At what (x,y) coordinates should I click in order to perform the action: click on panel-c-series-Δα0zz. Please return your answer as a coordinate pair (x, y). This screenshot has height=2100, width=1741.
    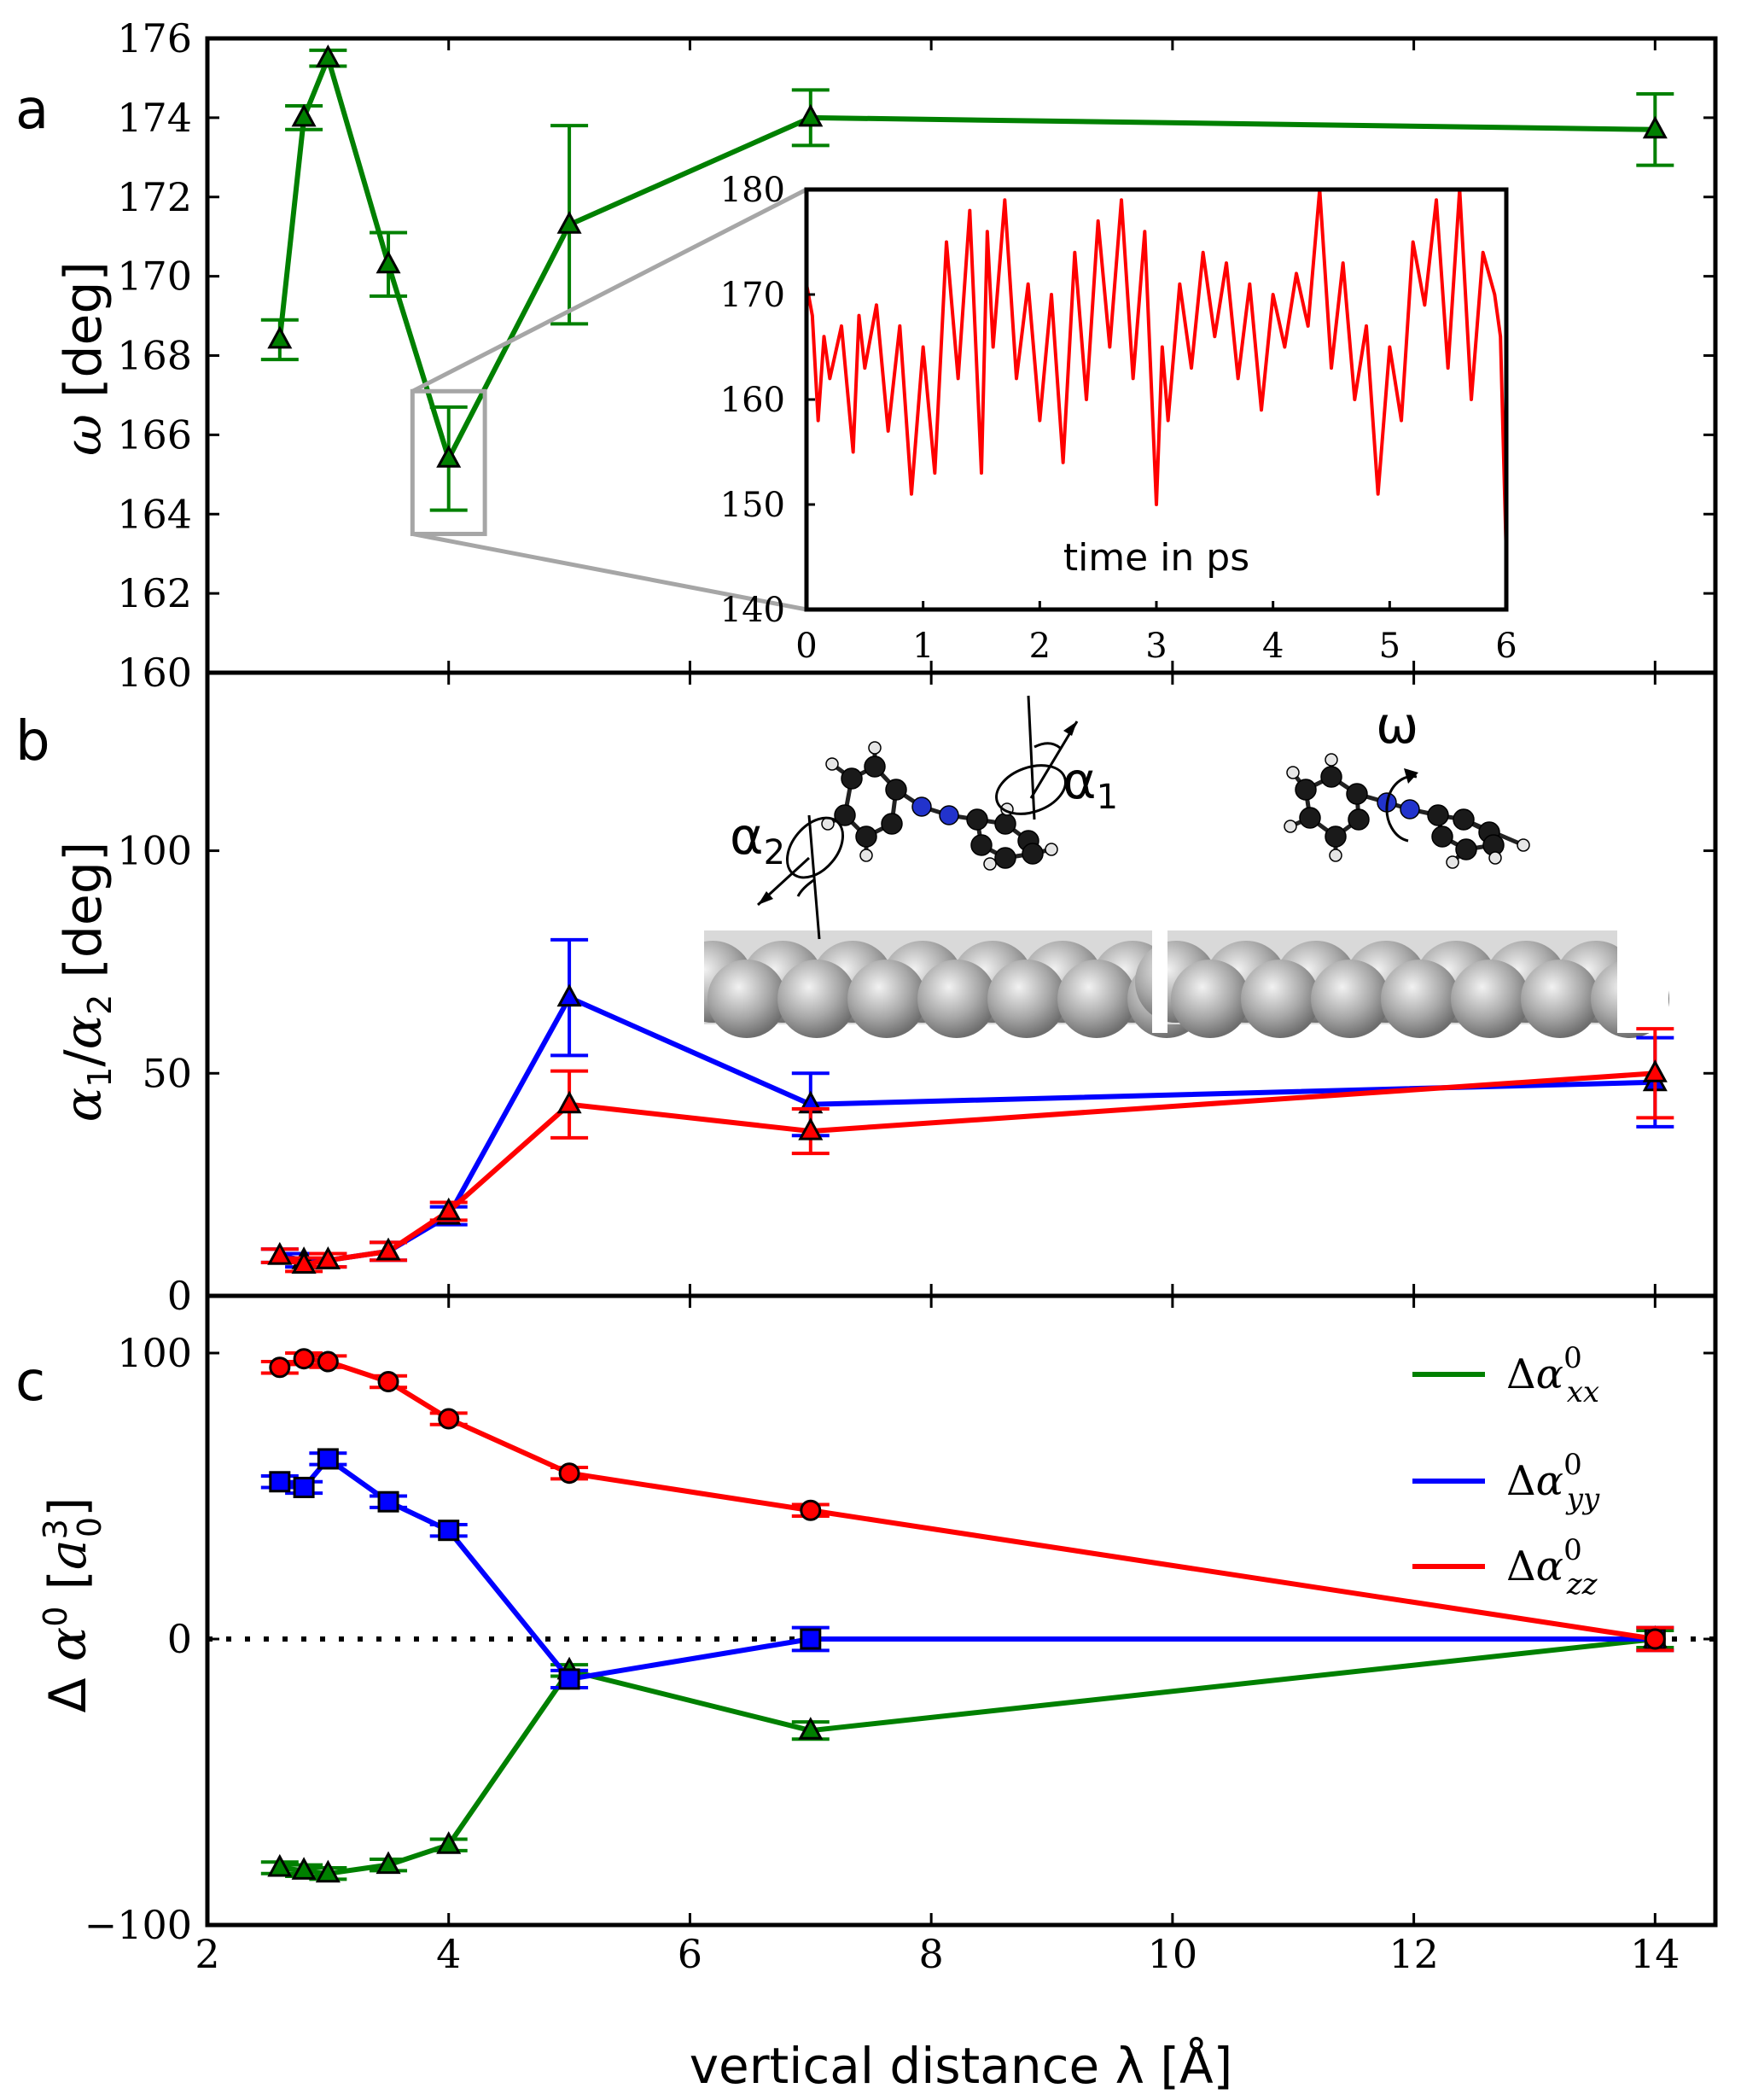
    Looking at the image, I should click on (967, 1500).